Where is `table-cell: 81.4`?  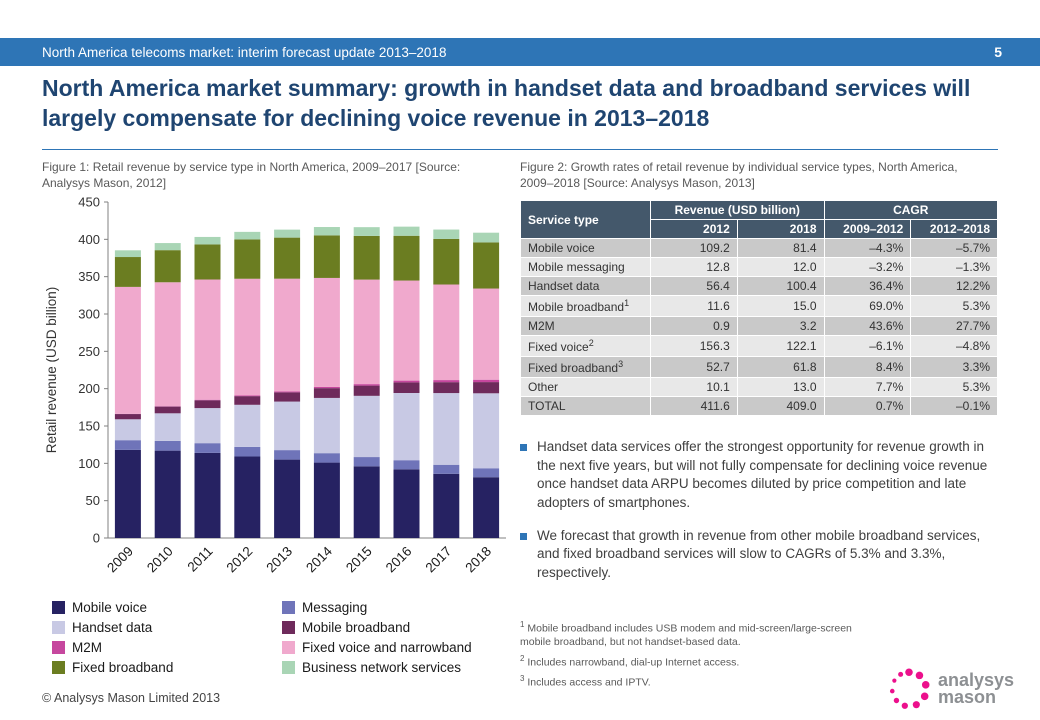
table-cell: 81.4 is located at coordinates (780, 248).